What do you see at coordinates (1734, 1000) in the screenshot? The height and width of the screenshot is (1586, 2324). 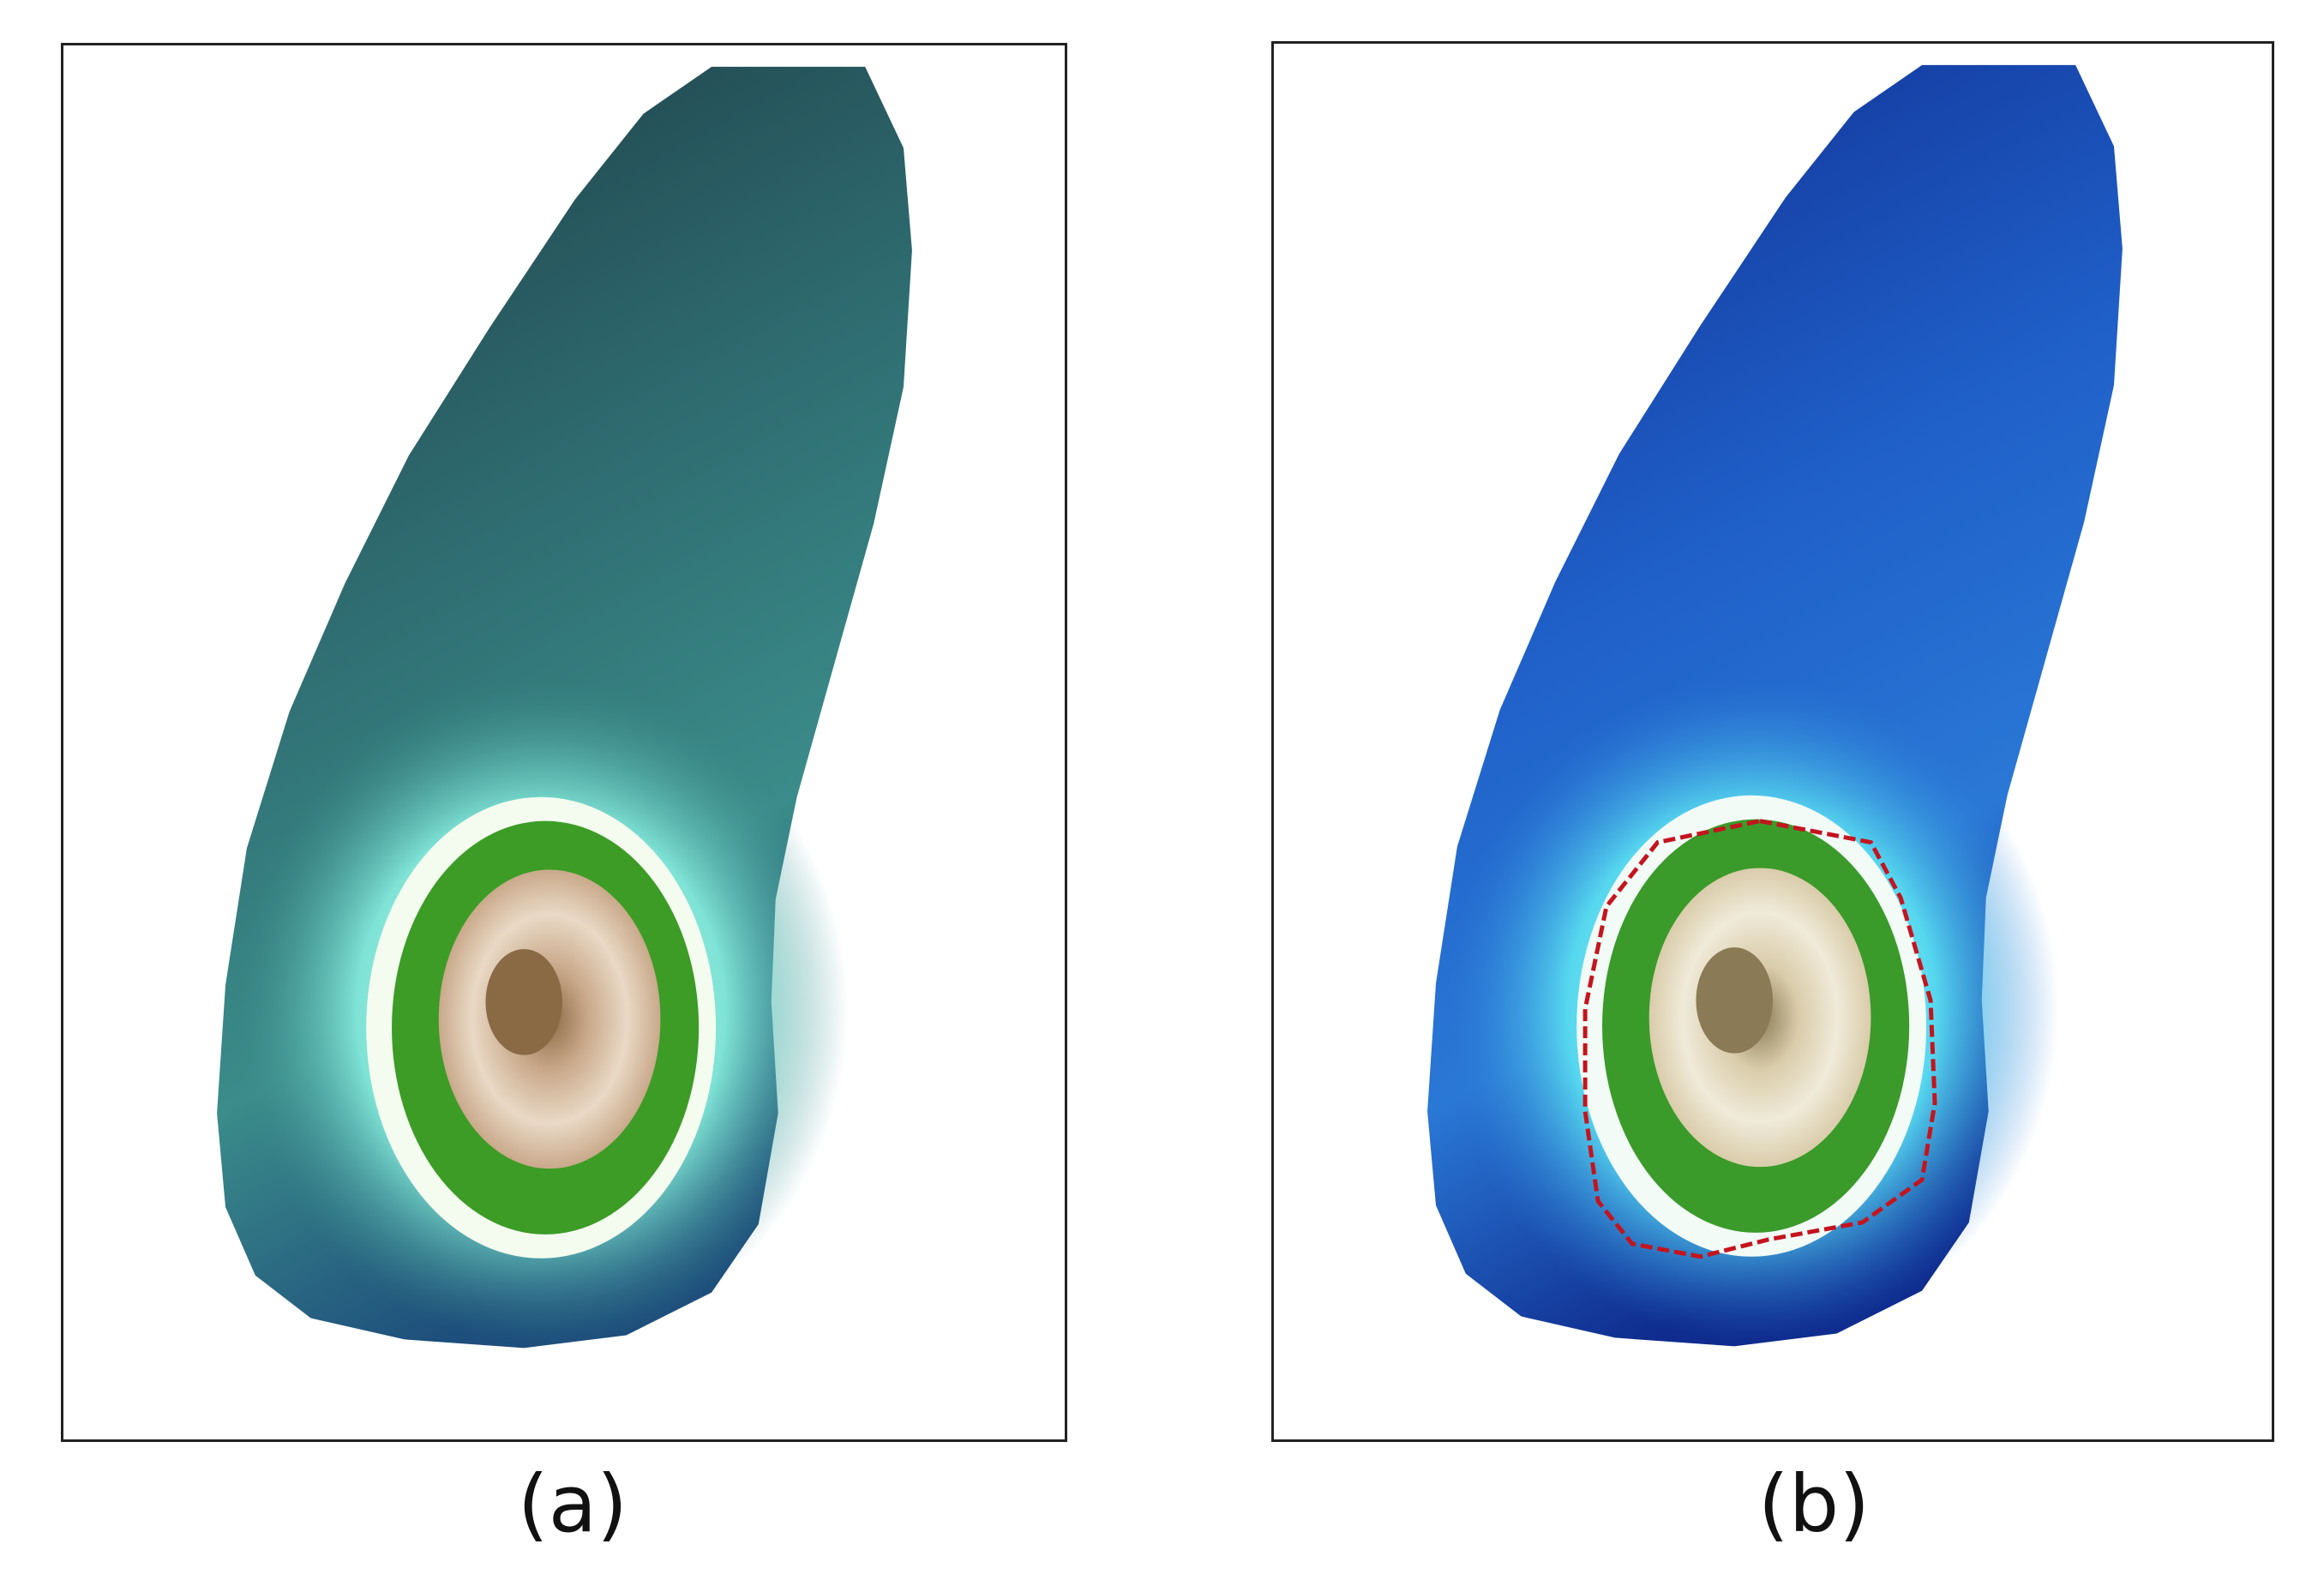 I see `island-center-b` at bounding box center [1734, 1000].